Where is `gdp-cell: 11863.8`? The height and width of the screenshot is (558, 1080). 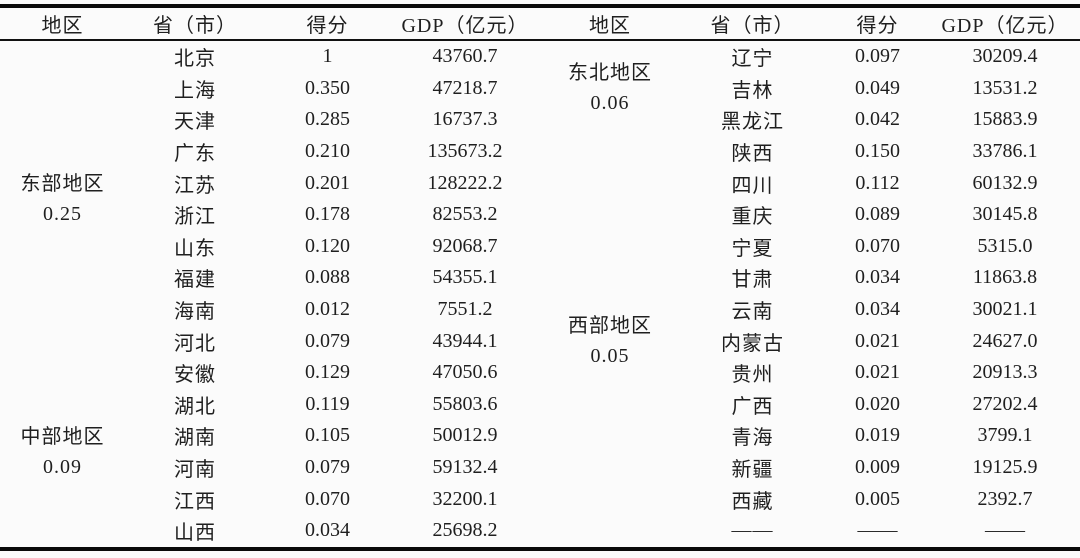 gdp-cell: 11863.8 is located at coordinates (1005, 277).